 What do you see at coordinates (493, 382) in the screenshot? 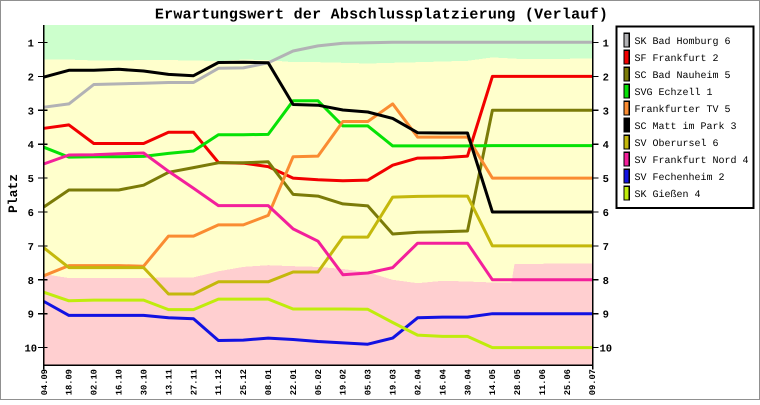
I see `svg-text: 14.05` at bounding box center [493, 382].